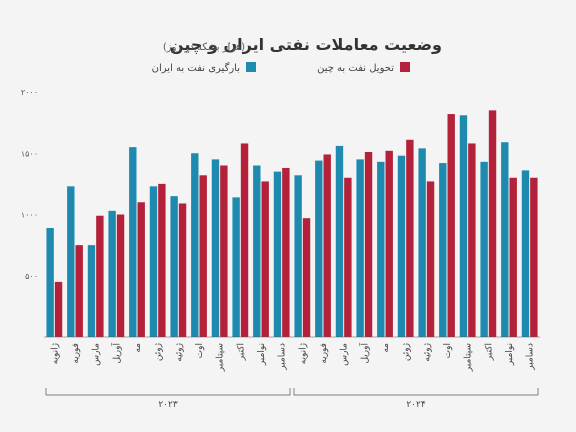 The width and height of the screenshot is (576, 432). What do you see at coordinates (204, 47) in the screenshot?
I see `chart-subtitle: (هزار بشکه در روز)` at bounding box center [204, 47].